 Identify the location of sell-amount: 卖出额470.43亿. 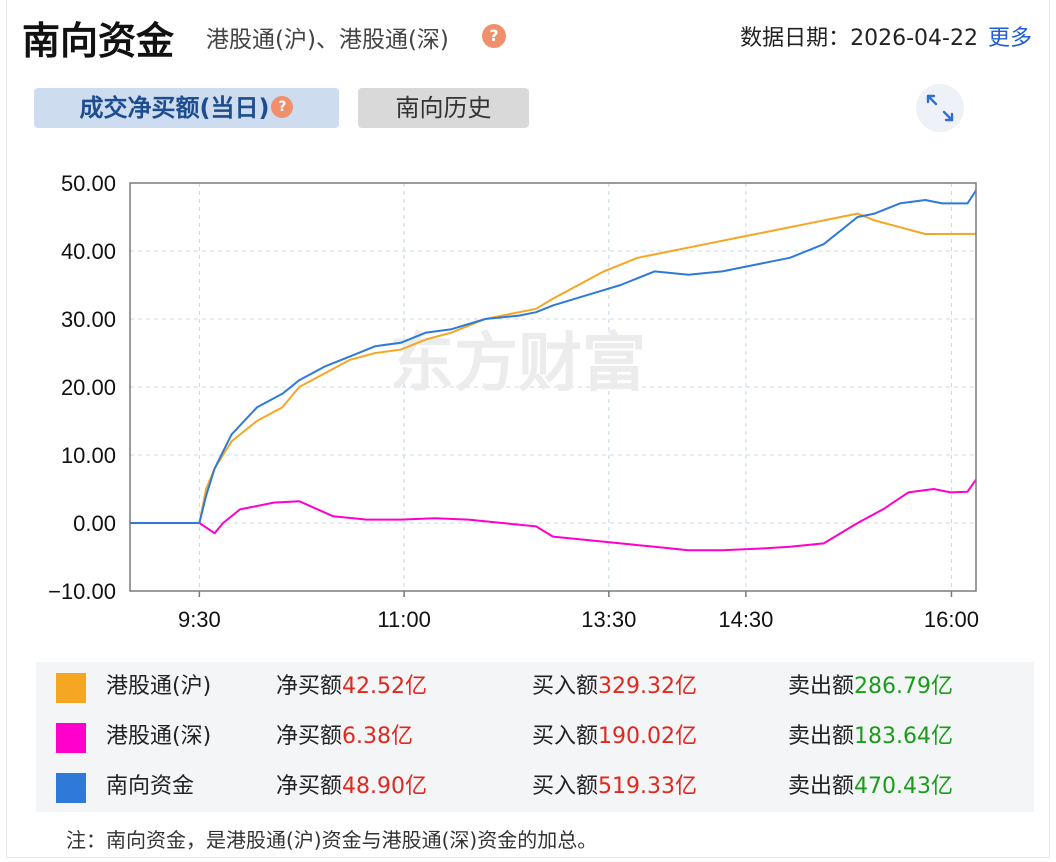
(870, 787).